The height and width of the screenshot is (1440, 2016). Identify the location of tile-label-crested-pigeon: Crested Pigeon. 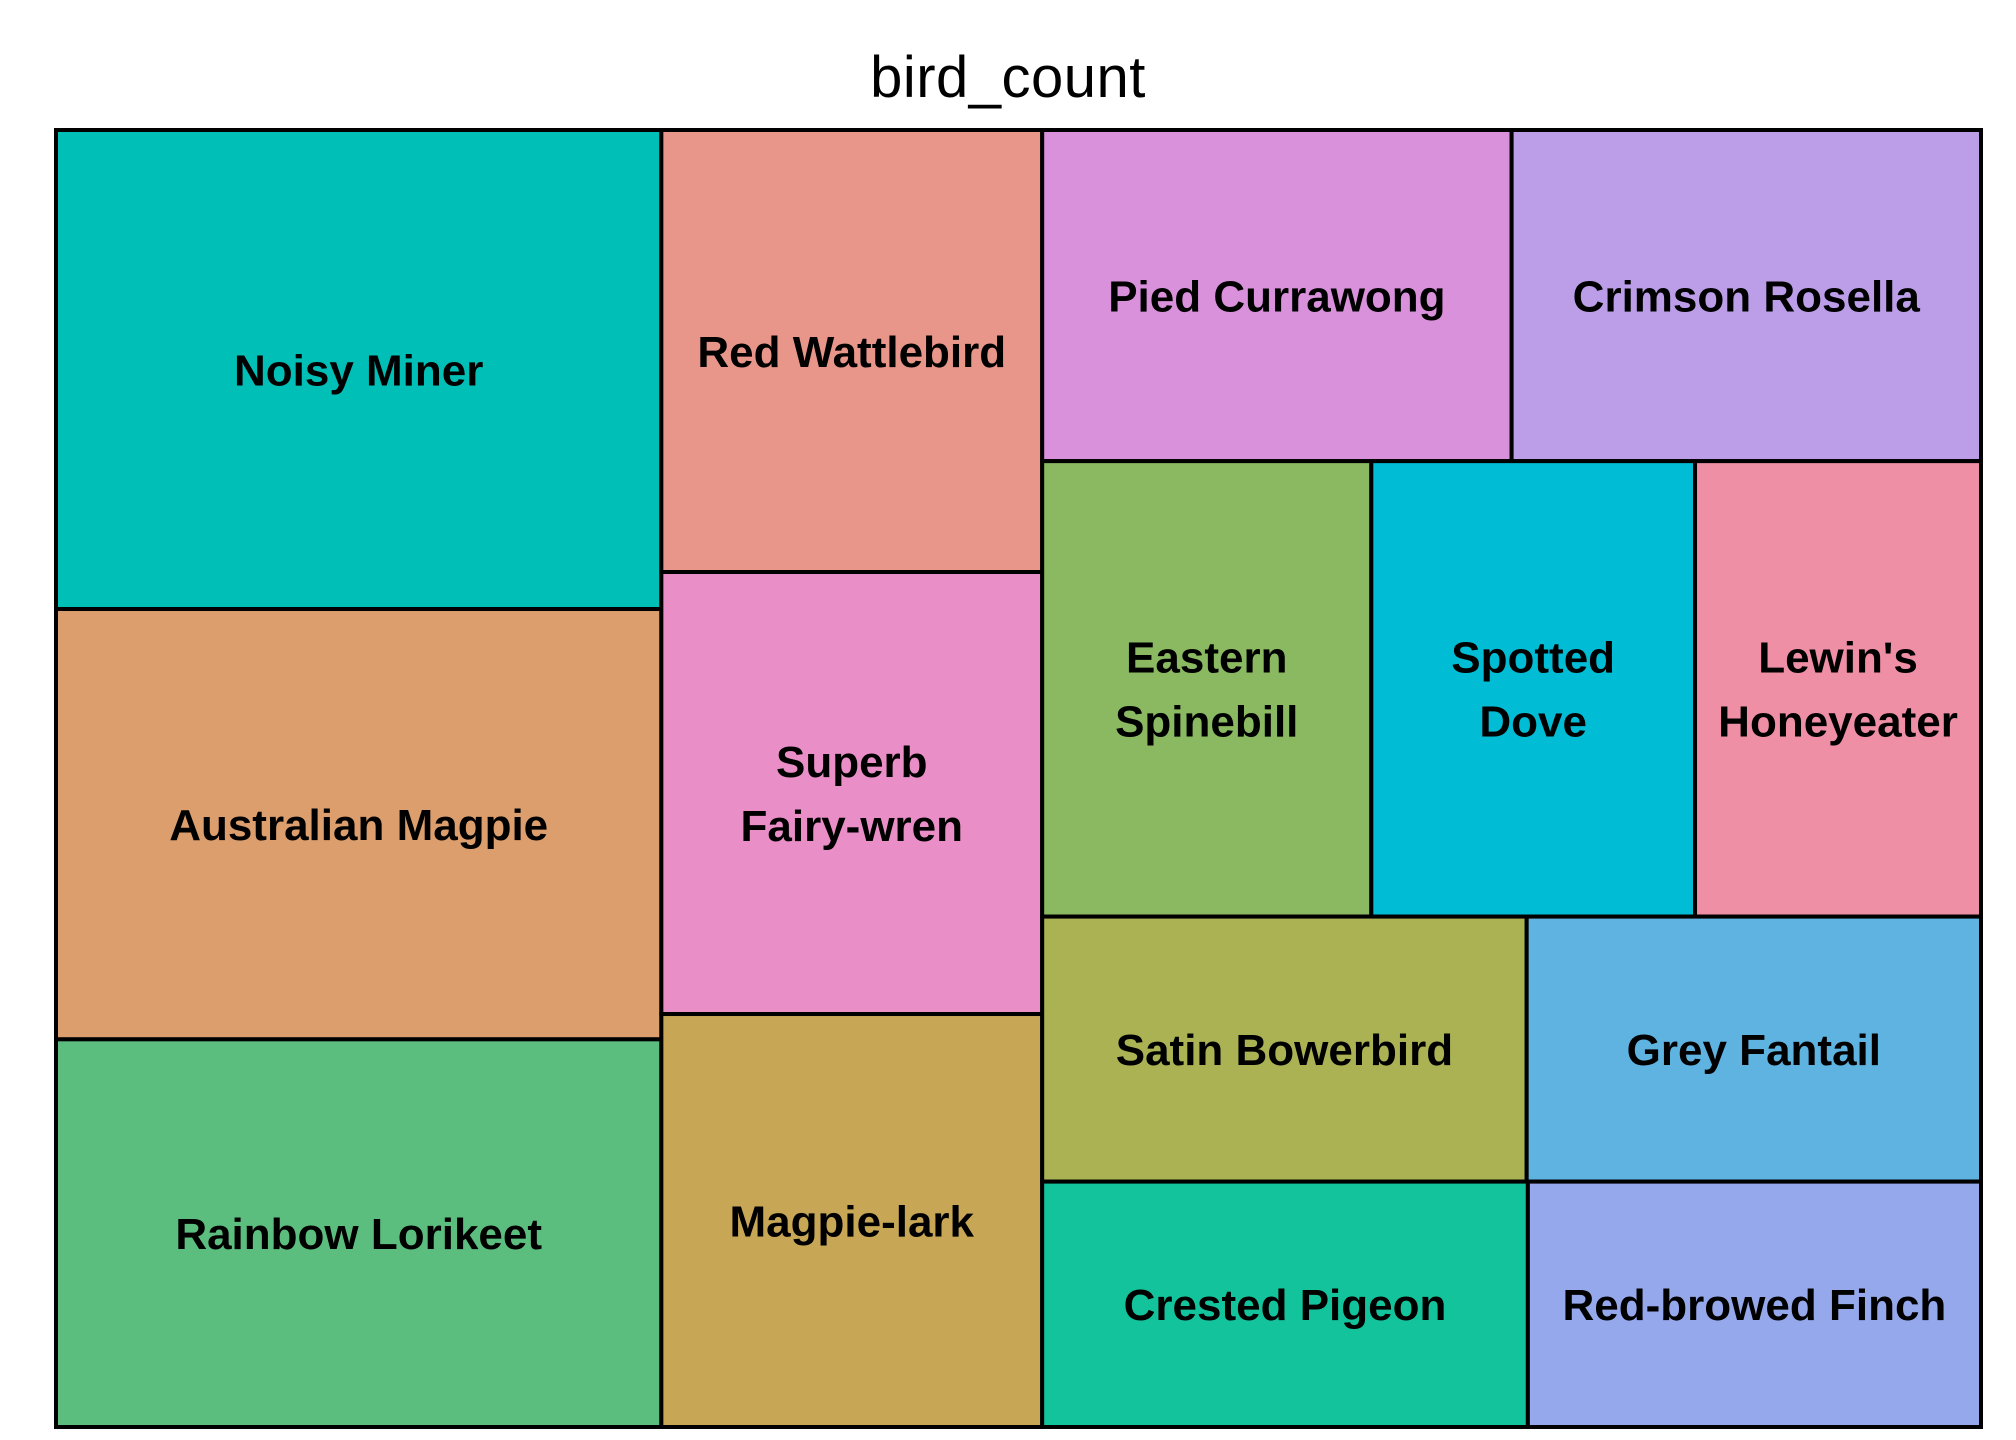
(1285, 1305).